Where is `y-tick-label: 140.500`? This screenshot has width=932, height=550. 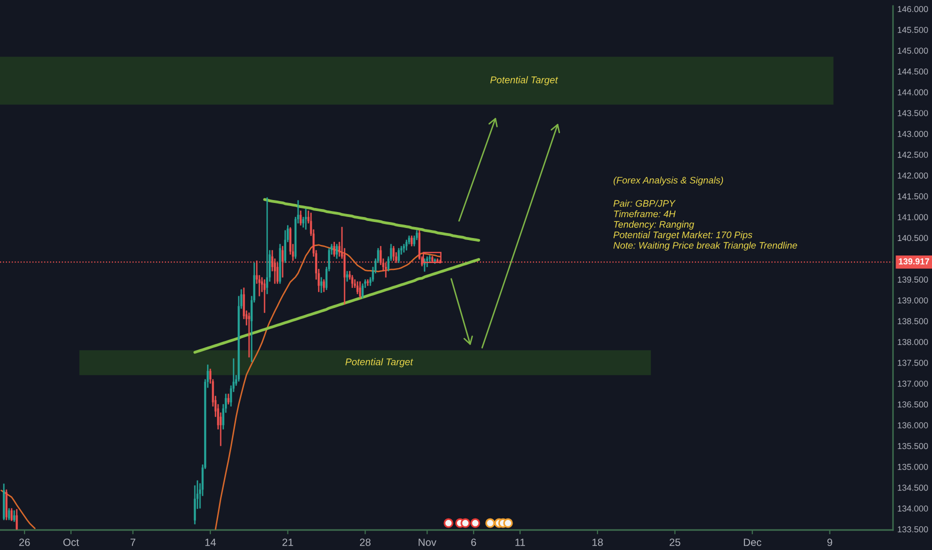
y-tick-label: 140.500 is located at coordinates (913, 238).